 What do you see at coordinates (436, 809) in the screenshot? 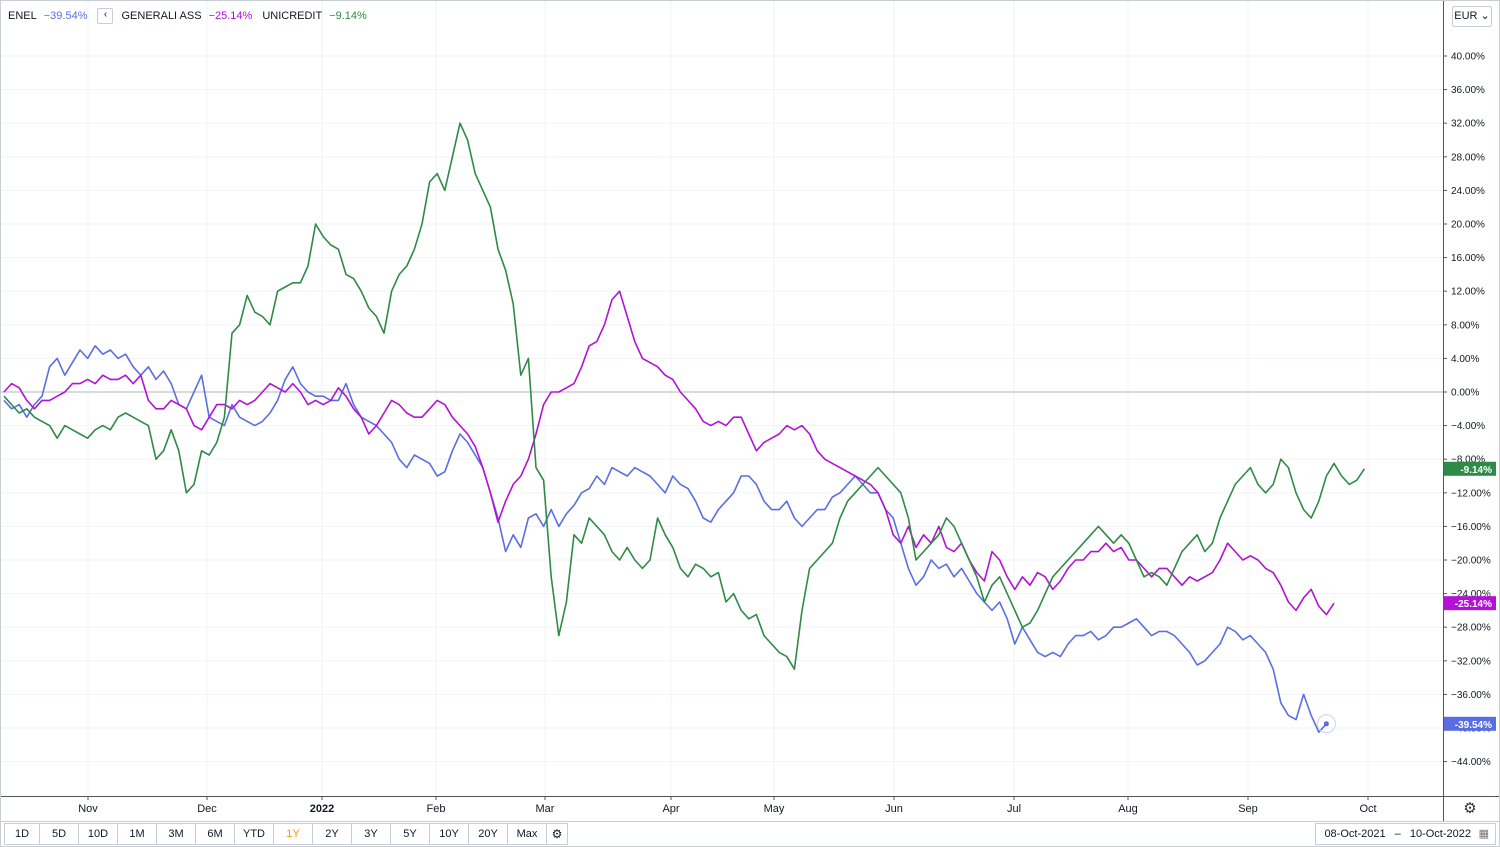
I see `x-tick-label: Feb` at bounding box center [436, 809].